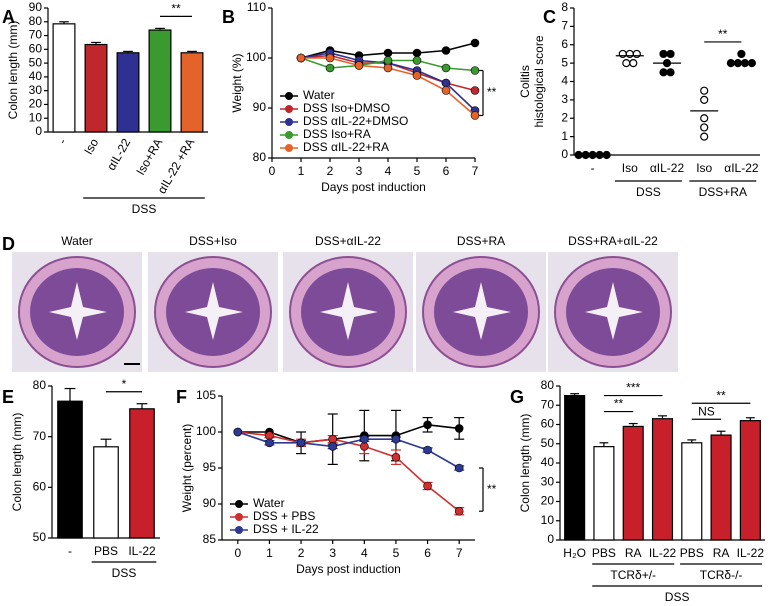 The image size is (770, 606). Describe the element at coordinates (721, 575) in the screenshot. I see `group-label: TCRδ-/-` at that location.